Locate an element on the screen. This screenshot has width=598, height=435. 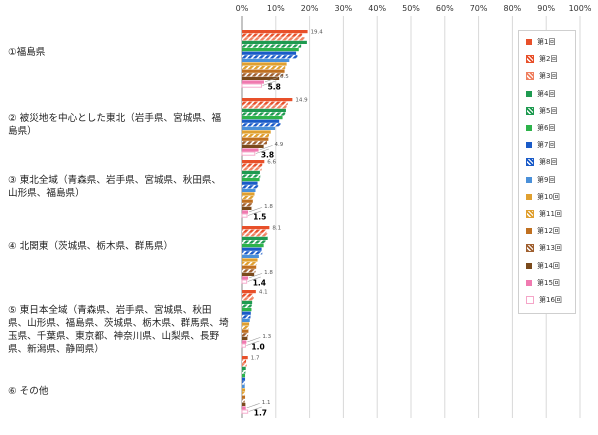
legend-item: 第1回 is located at coordinates (540, 42).